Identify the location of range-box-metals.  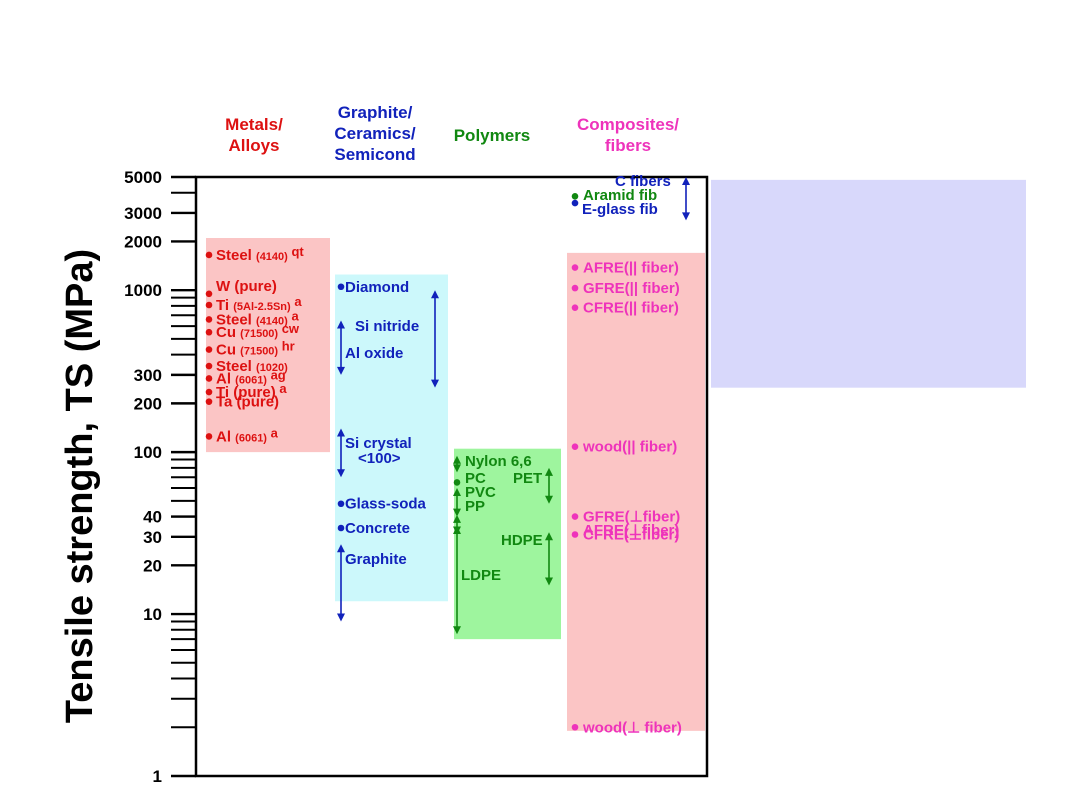
(268, 345).